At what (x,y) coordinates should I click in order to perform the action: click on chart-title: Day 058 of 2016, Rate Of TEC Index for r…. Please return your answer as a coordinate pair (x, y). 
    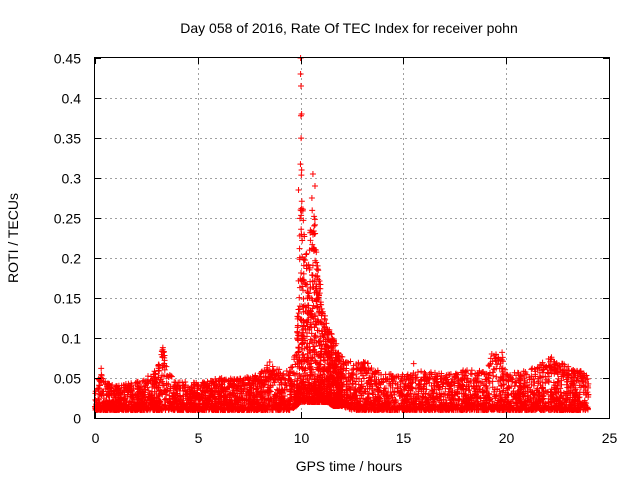
    Looking at the image, I should click on (348, 28).